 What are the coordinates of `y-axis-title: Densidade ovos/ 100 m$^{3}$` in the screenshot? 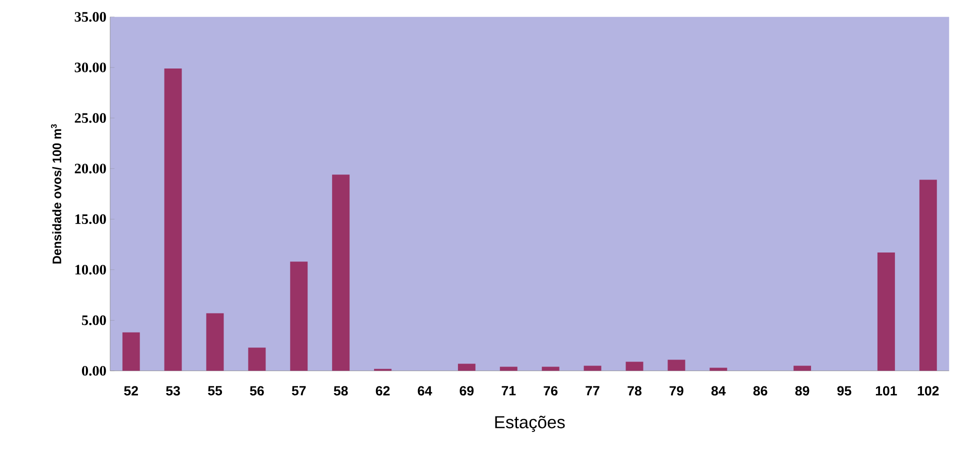 It's located at (56, 194).